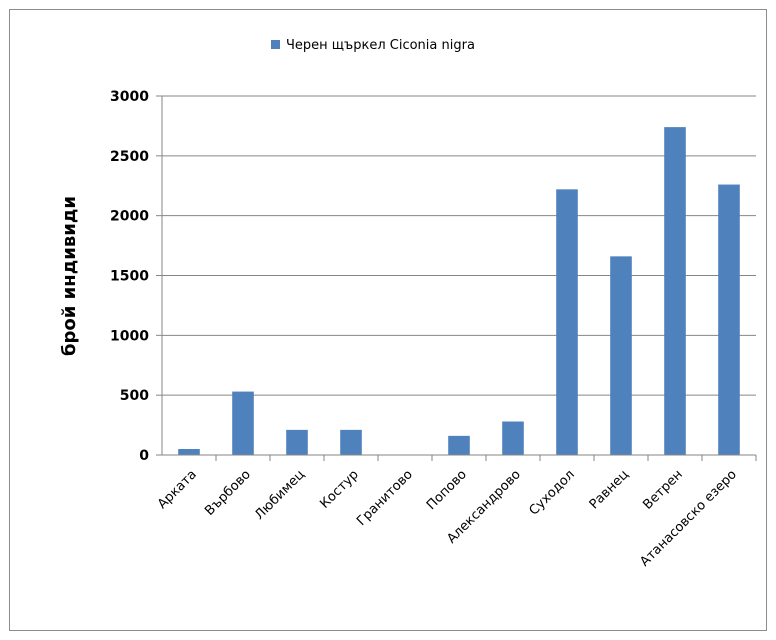  I want to click on x-tick-label: Любимец, so click(280, 495).